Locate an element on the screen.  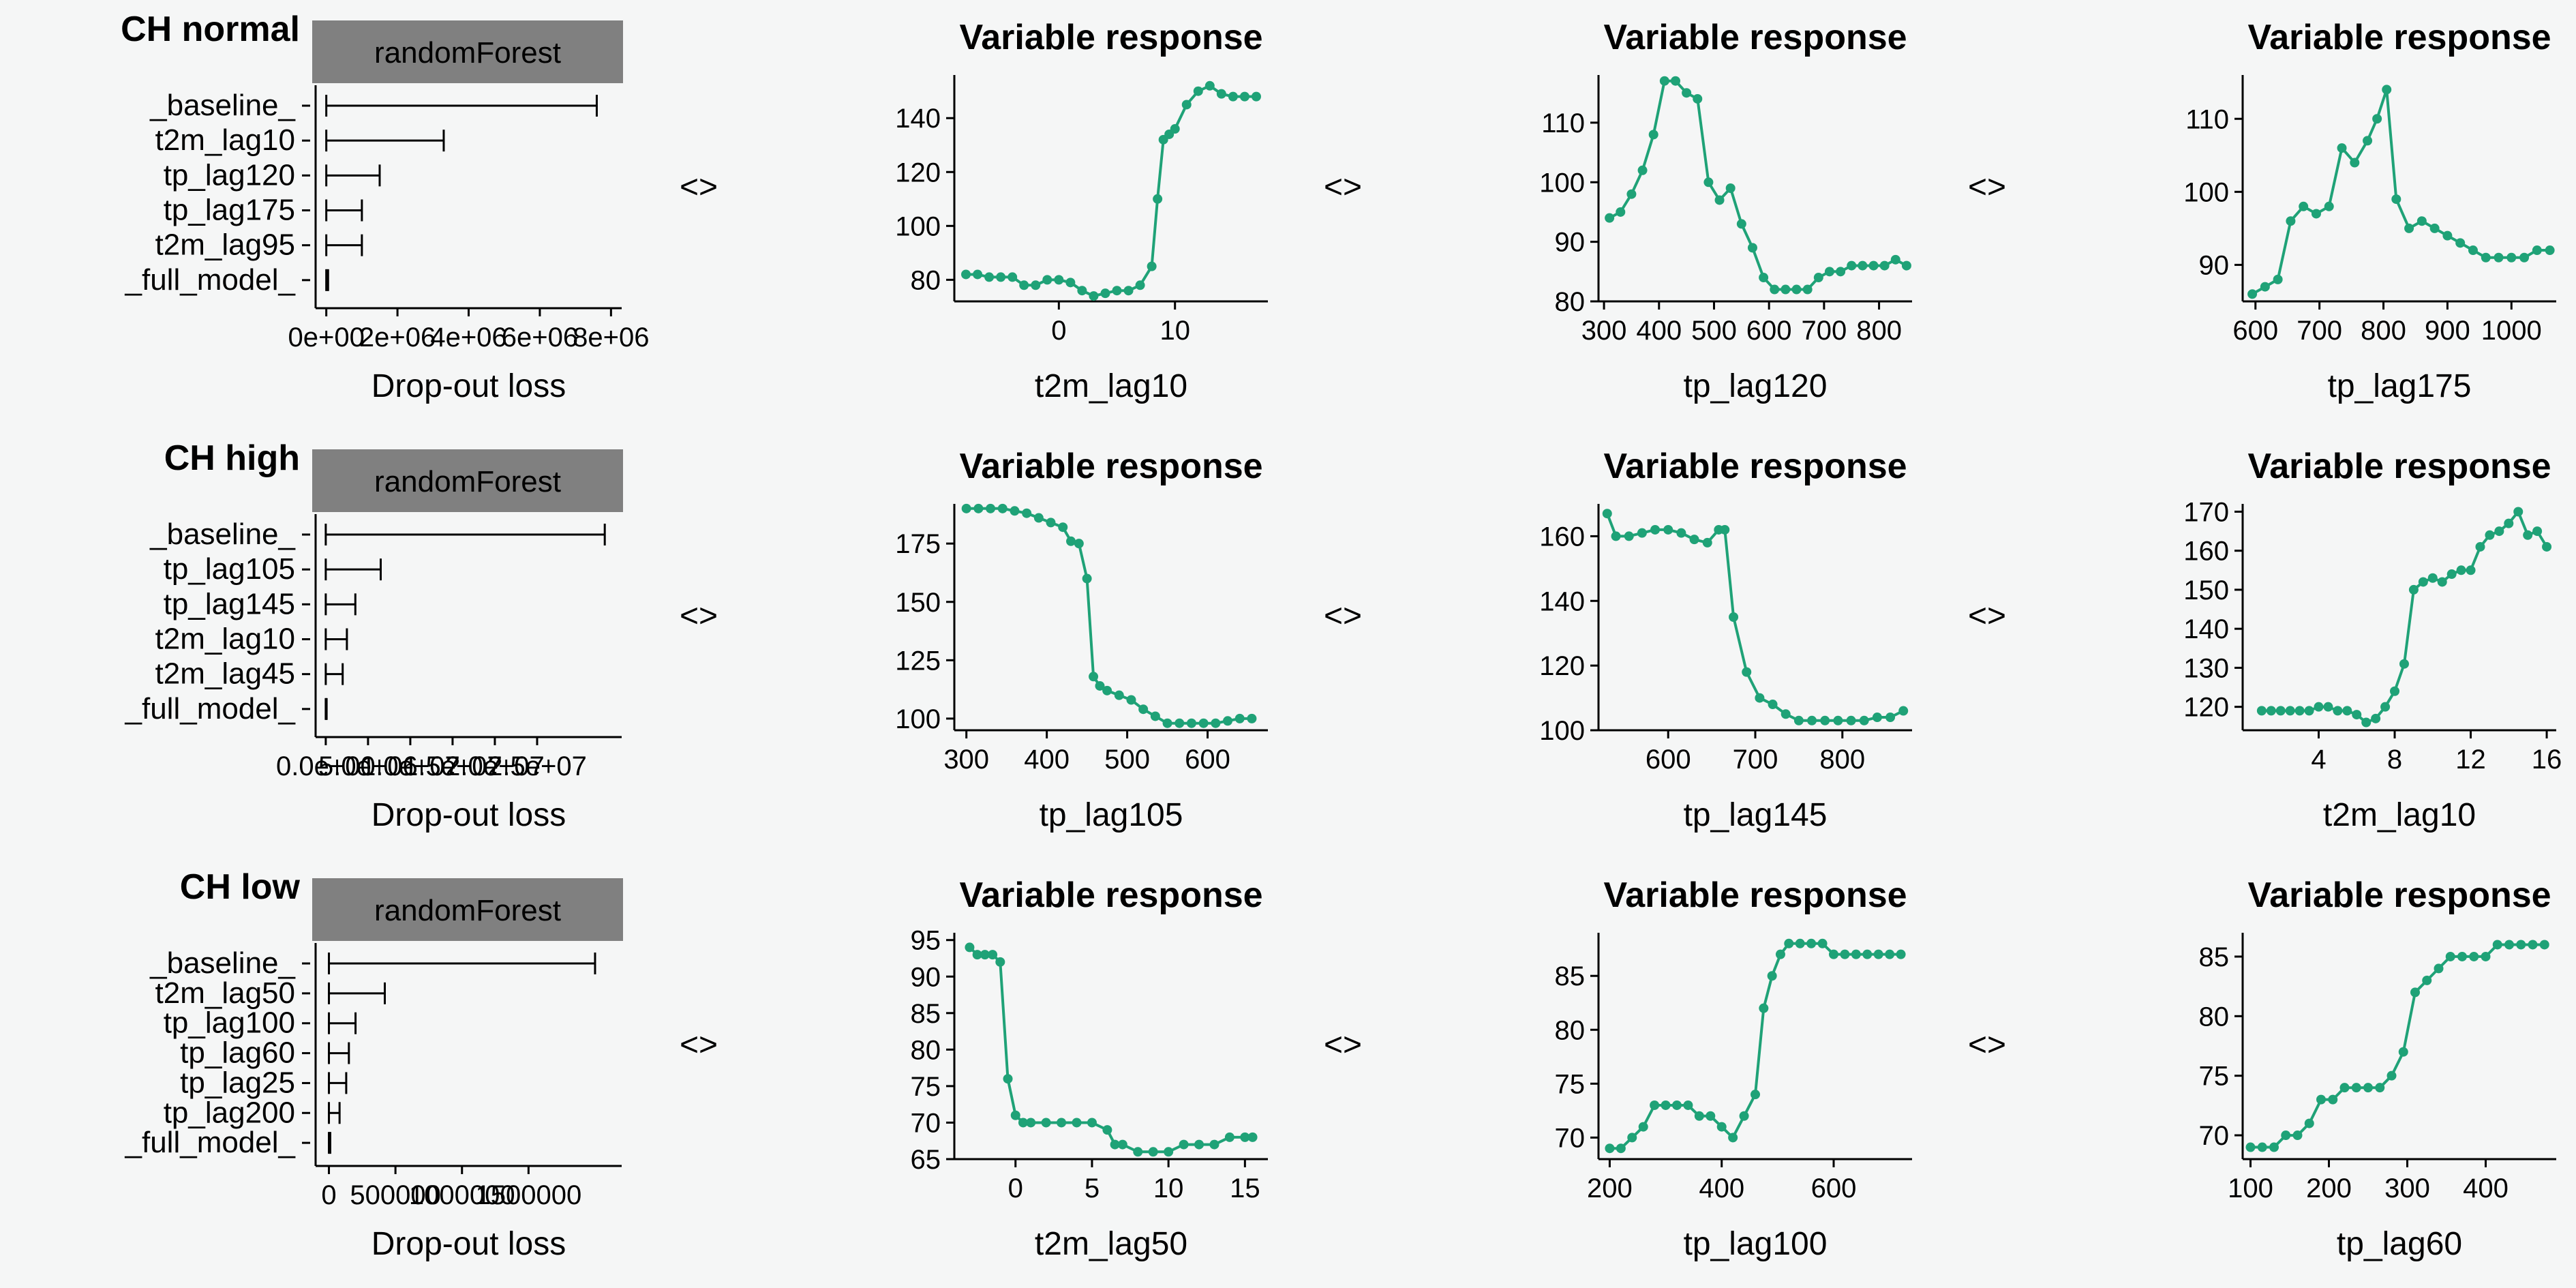
y-tick-label: 100 is located at coordinates (2206, 192).